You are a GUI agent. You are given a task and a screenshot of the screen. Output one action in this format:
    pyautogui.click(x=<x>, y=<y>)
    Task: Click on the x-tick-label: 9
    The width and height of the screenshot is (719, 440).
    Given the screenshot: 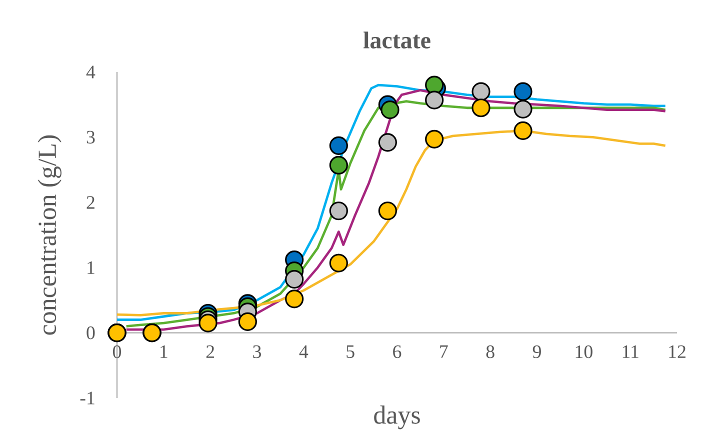 What is the action you would take?
    pyautogui.click(x=536, y=351)
    